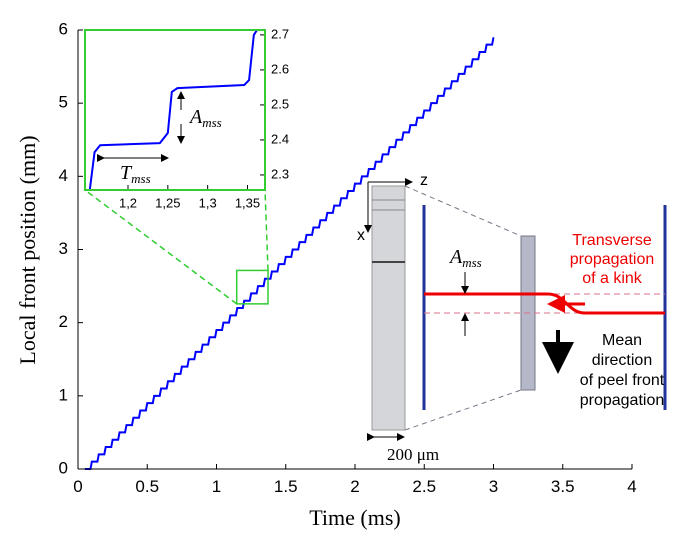  Describe the element at coordinates (126, 173) in the screenshot. I see `symbol: T` at that location.